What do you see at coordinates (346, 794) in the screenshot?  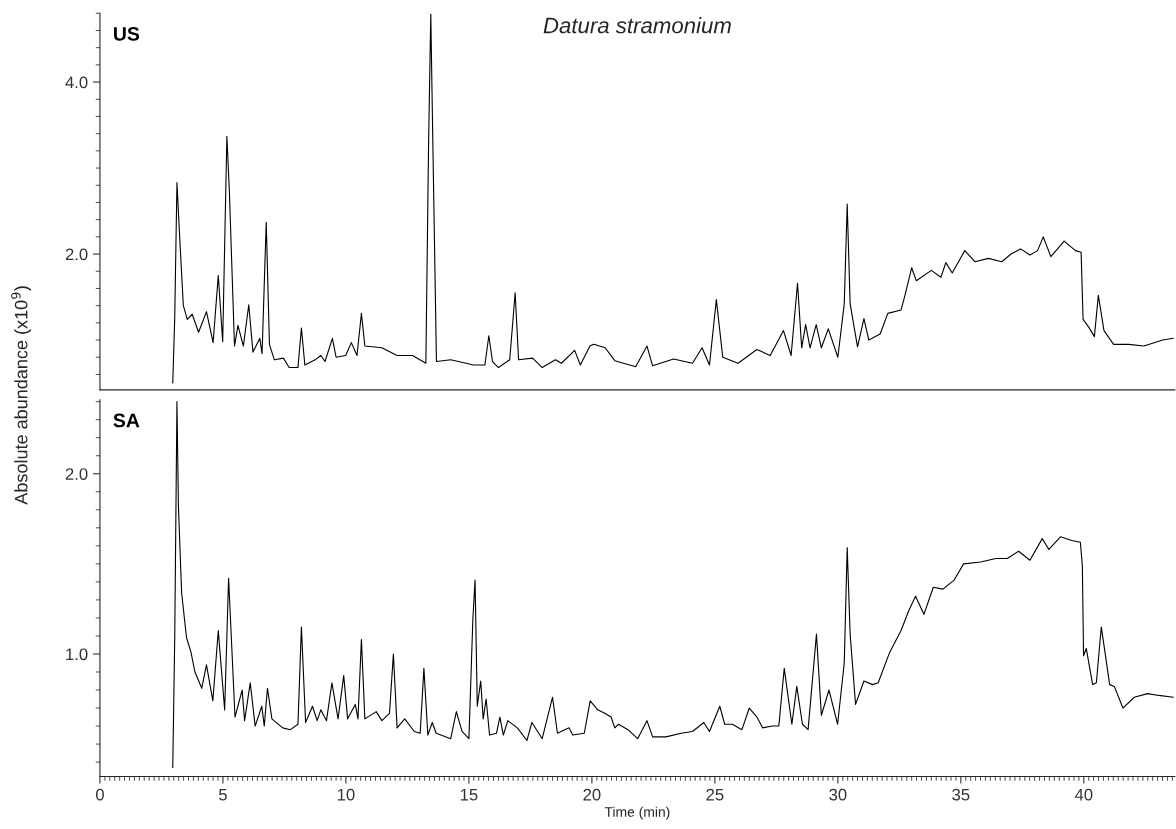 I see `x-tick-label: 10` at bounding box center [346, 794].